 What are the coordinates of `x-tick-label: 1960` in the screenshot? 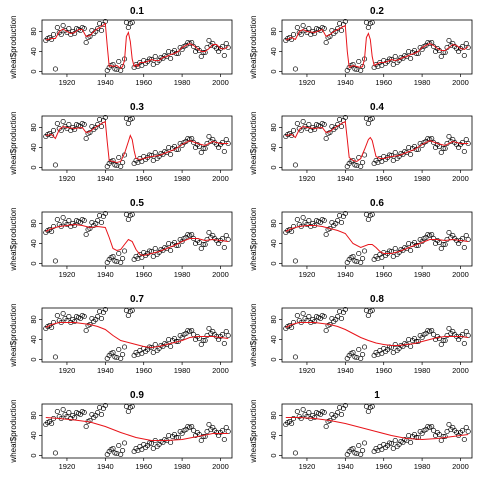 It's located at (143, 274).